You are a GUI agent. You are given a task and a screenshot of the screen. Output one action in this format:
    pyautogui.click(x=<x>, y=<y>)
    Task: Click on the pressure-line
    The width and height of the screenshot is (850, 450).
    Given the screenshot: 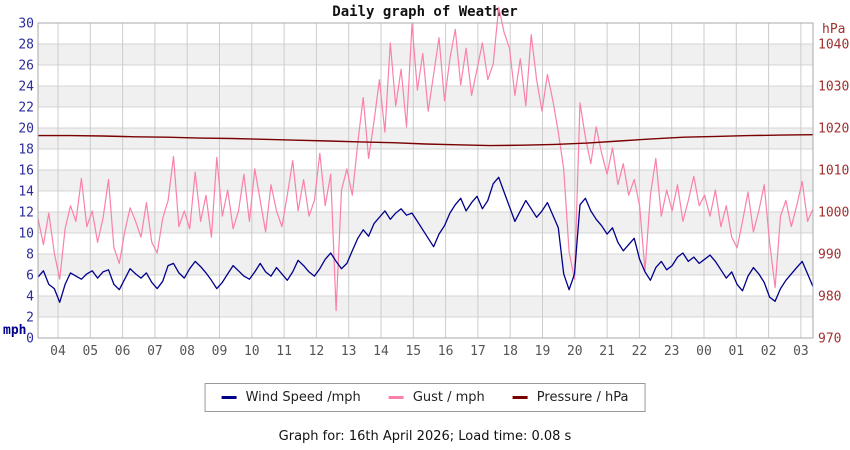 What is the action you would take?
    pyautogui.click(x=426, y=140)
    